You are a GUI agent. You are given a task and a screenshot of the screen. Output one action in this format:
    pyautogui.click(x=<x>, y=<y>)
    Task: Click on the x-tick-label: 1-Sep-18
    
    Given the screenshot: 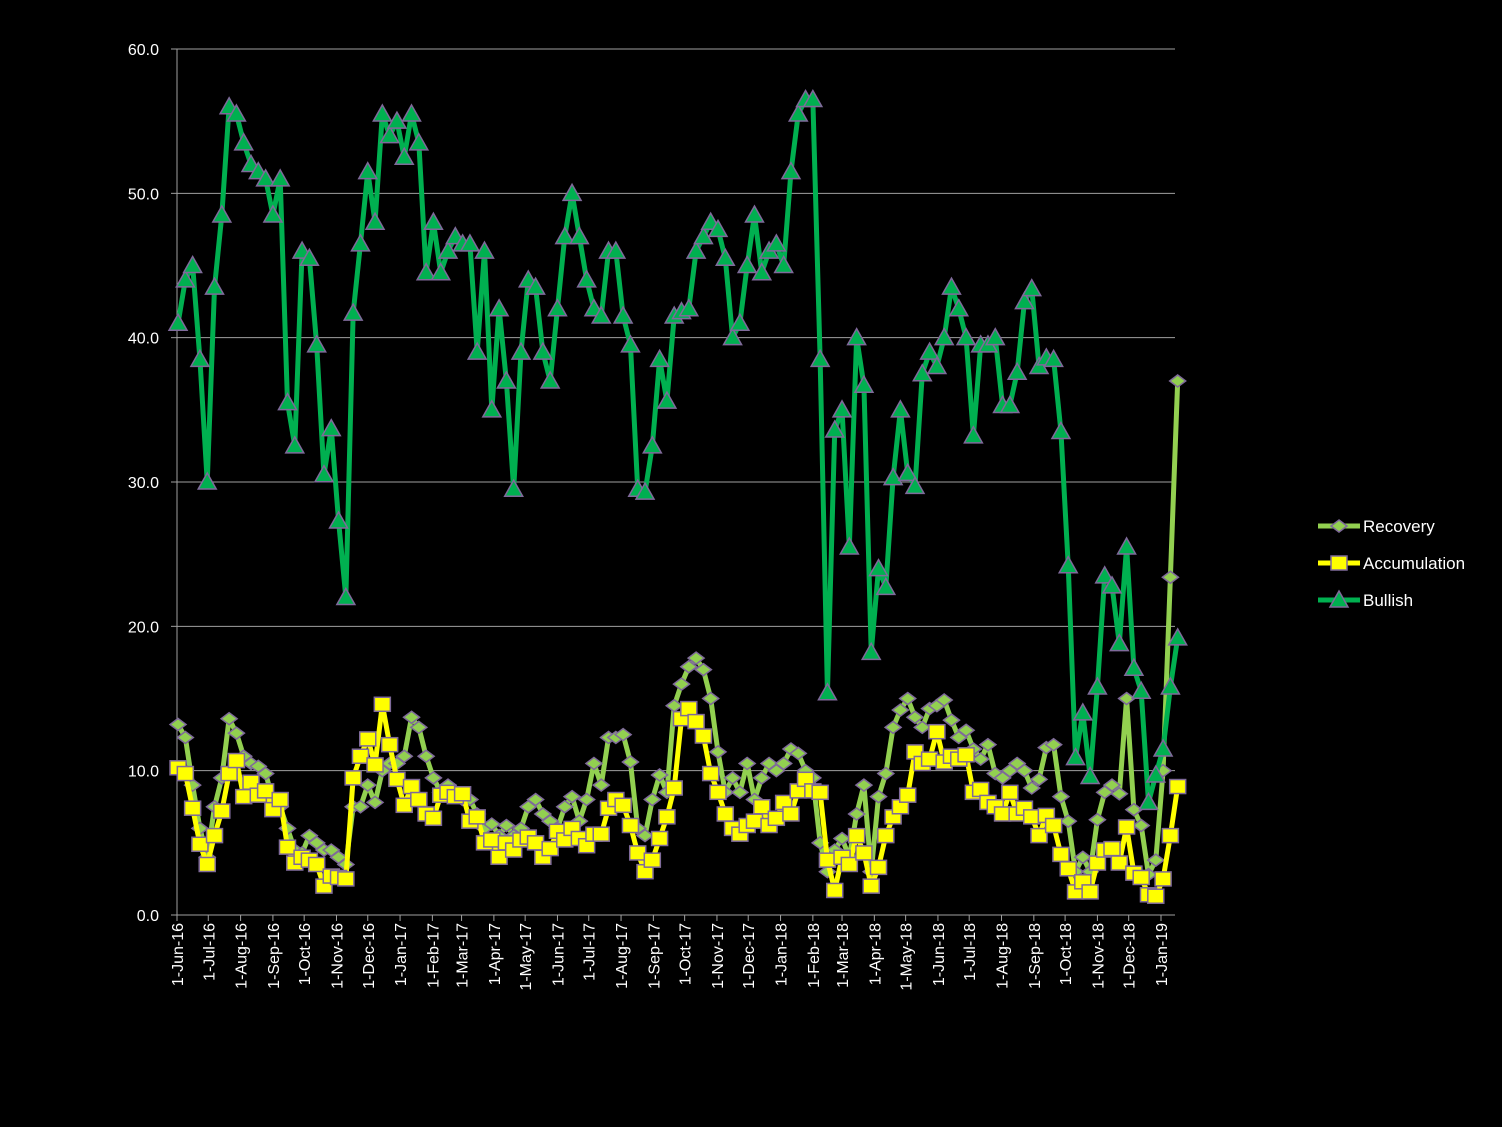 What is the action you would take?
    pyautogui.click(x=1035, y=956)
    